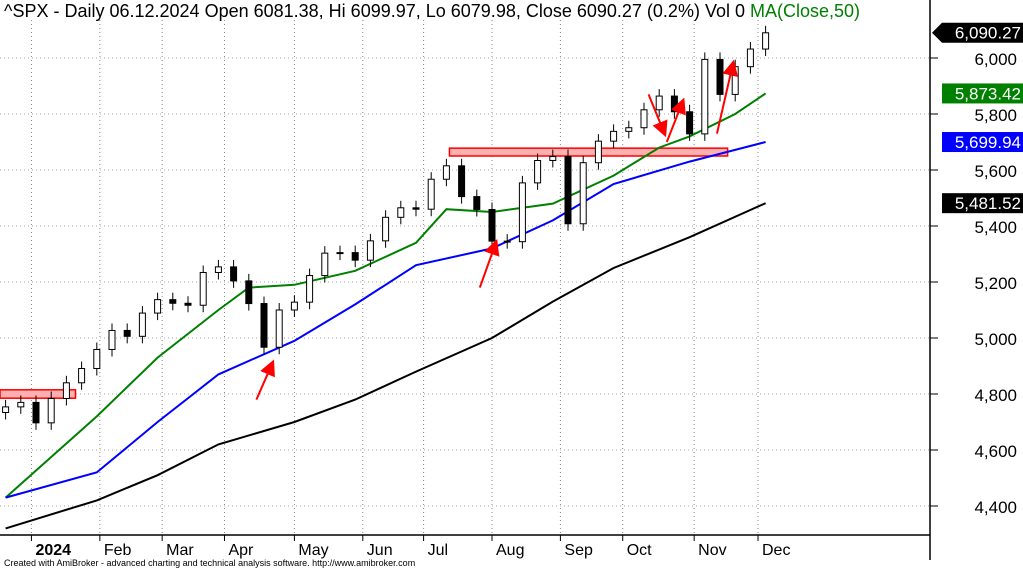 The width and height of the screenshot is (1023, 571). Describe the element at coordinates (995, 283) in the screenshot. I see `y-tick-label: 5,200` at that location.